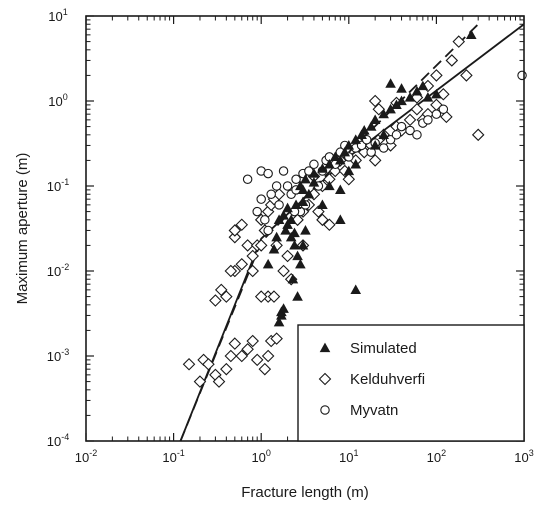  What do you see at coordinates (22, 229) in the screenshot?
I see `y-axis-title: Maximum aperture (m)` at bounding box center [22, 229].